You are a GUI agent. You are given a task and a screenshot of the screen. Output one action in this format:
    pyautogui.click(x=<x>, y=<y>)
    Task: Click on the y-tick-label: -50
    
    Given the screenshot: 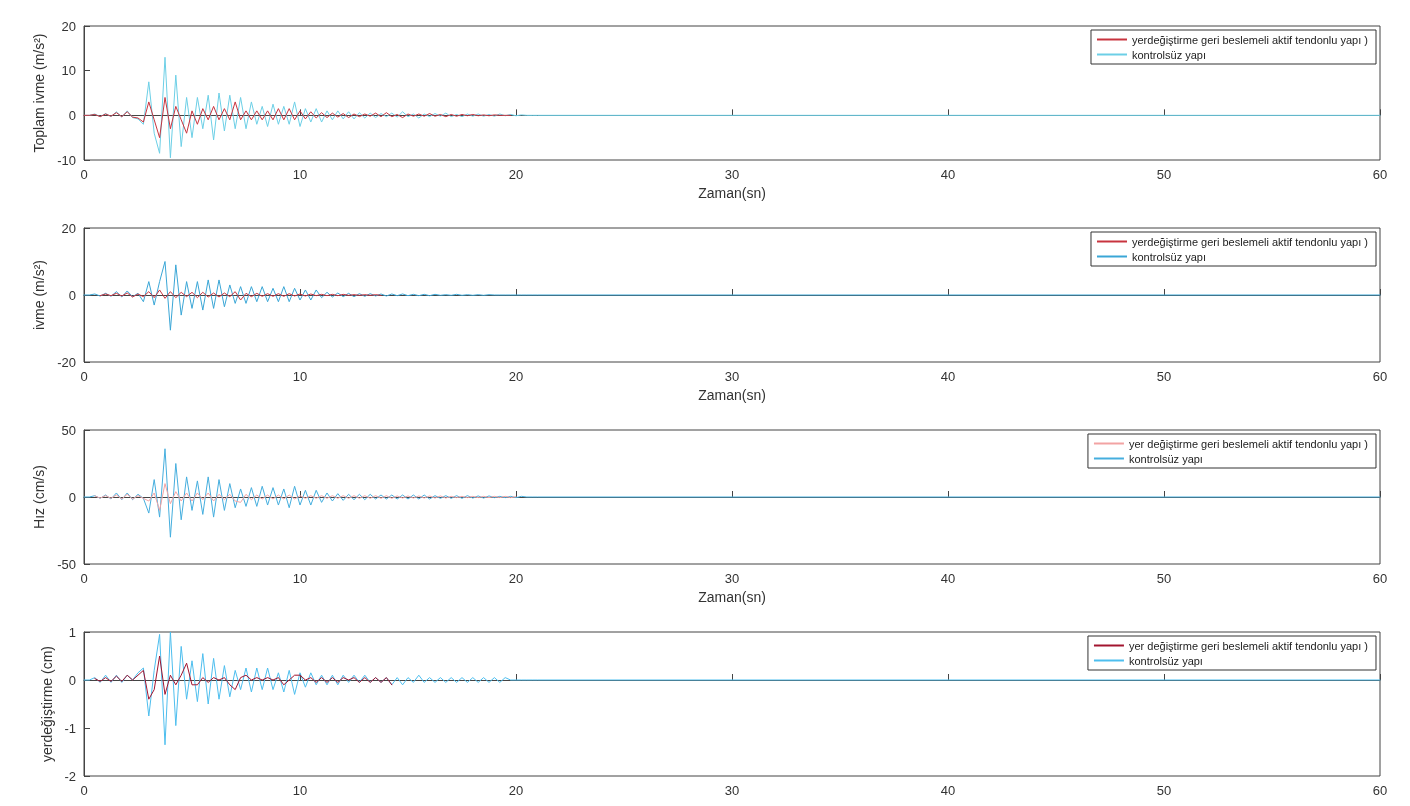 What is the action you would take?
    pyautogui.click(x=66, y=564)
    